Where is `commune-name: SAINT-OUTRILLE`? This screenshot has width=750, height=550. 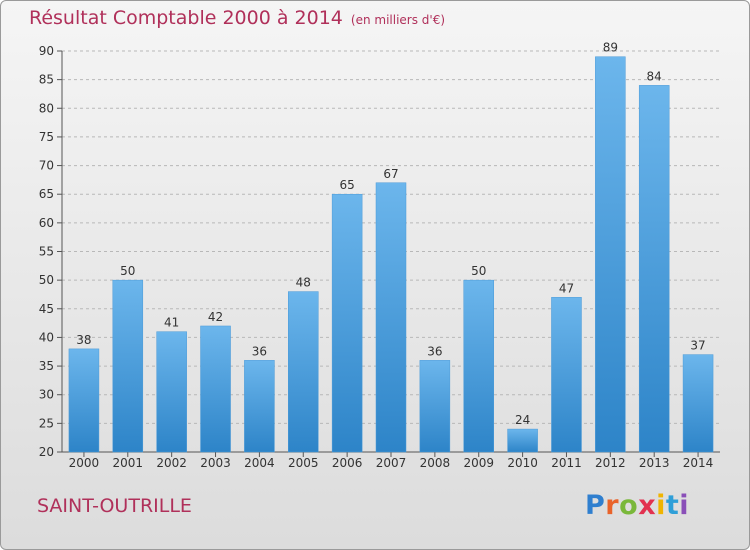
commune-name: SAINT-OUTRILLE is located at coordinates (114, 506).